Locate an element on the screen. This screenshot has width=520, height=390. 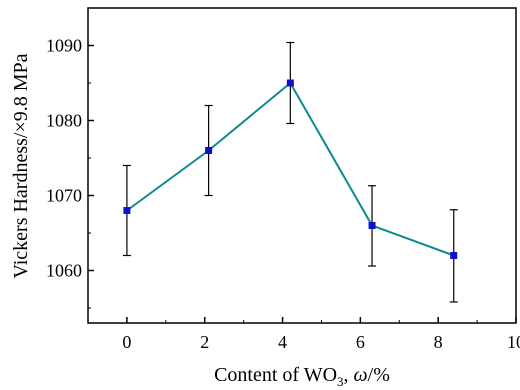
y-axis-ticks: 1060 1070 1080 1090 is located at coordinates (70, 172).